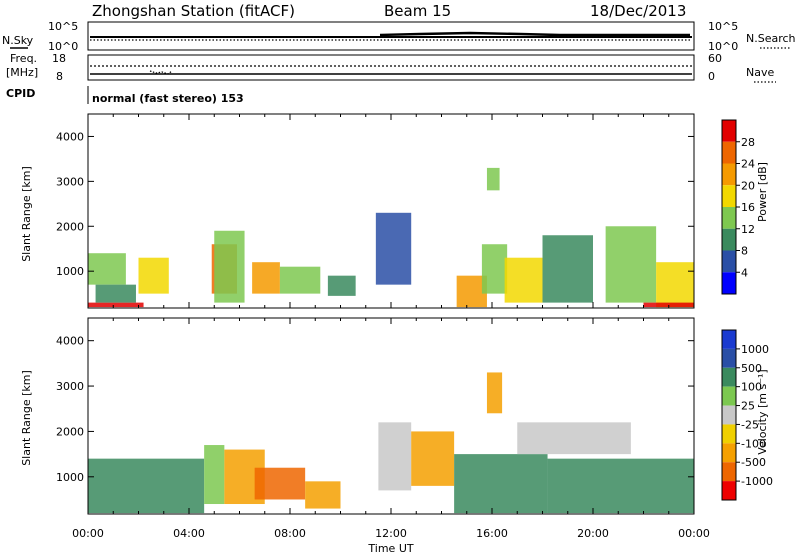  What do you see at coordinates (748, 406) in the screenshot?
I see `velocity-colorbar-tick-label: 25` at bounding box center [748, 406].